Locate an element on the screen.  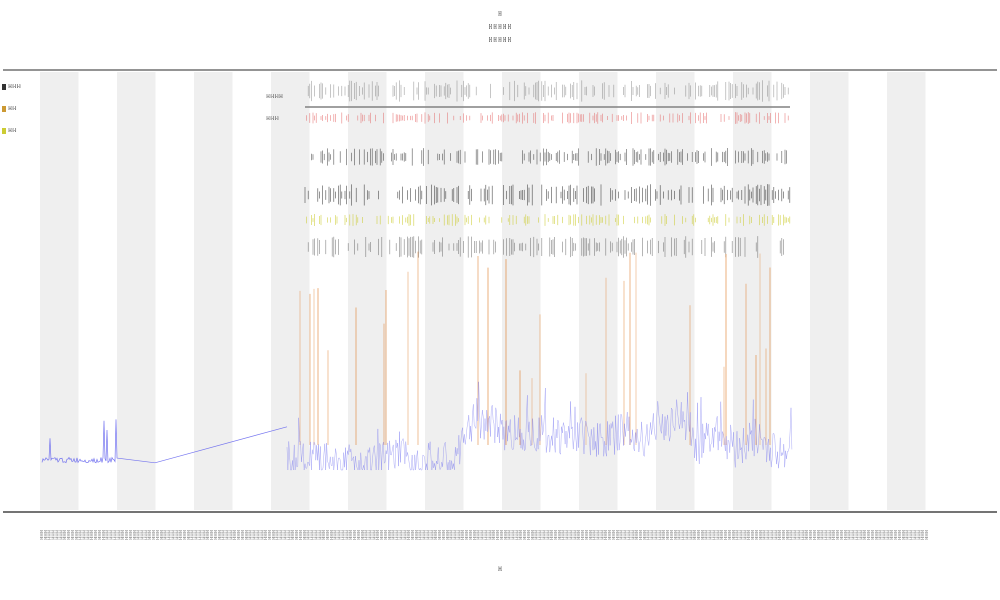
track-label: ℍℍℍℍ is located at coordinates (274, 97).